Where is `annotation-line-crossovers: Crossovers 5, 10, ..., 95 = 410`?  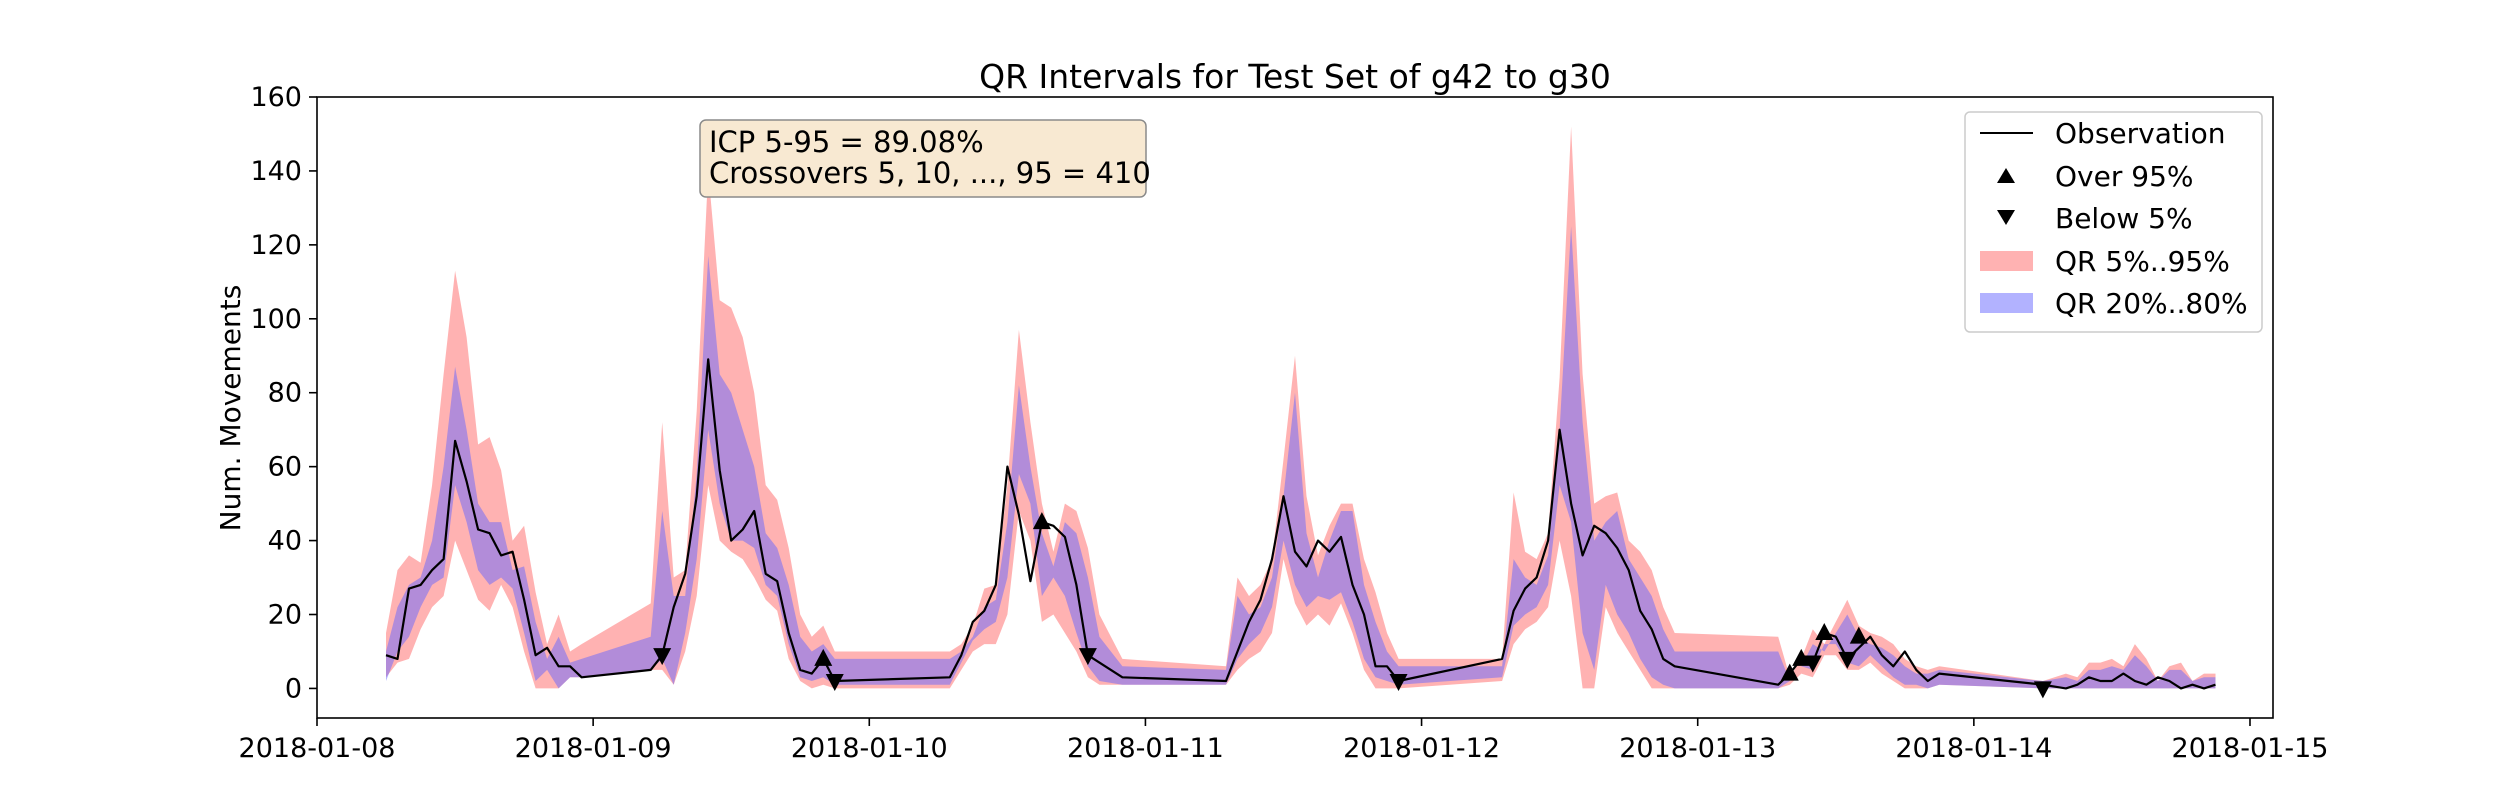 annotation-line-crossovers: Crossovers 5, 10, ..., 95 = 410 is located at coordinates (930, 173).